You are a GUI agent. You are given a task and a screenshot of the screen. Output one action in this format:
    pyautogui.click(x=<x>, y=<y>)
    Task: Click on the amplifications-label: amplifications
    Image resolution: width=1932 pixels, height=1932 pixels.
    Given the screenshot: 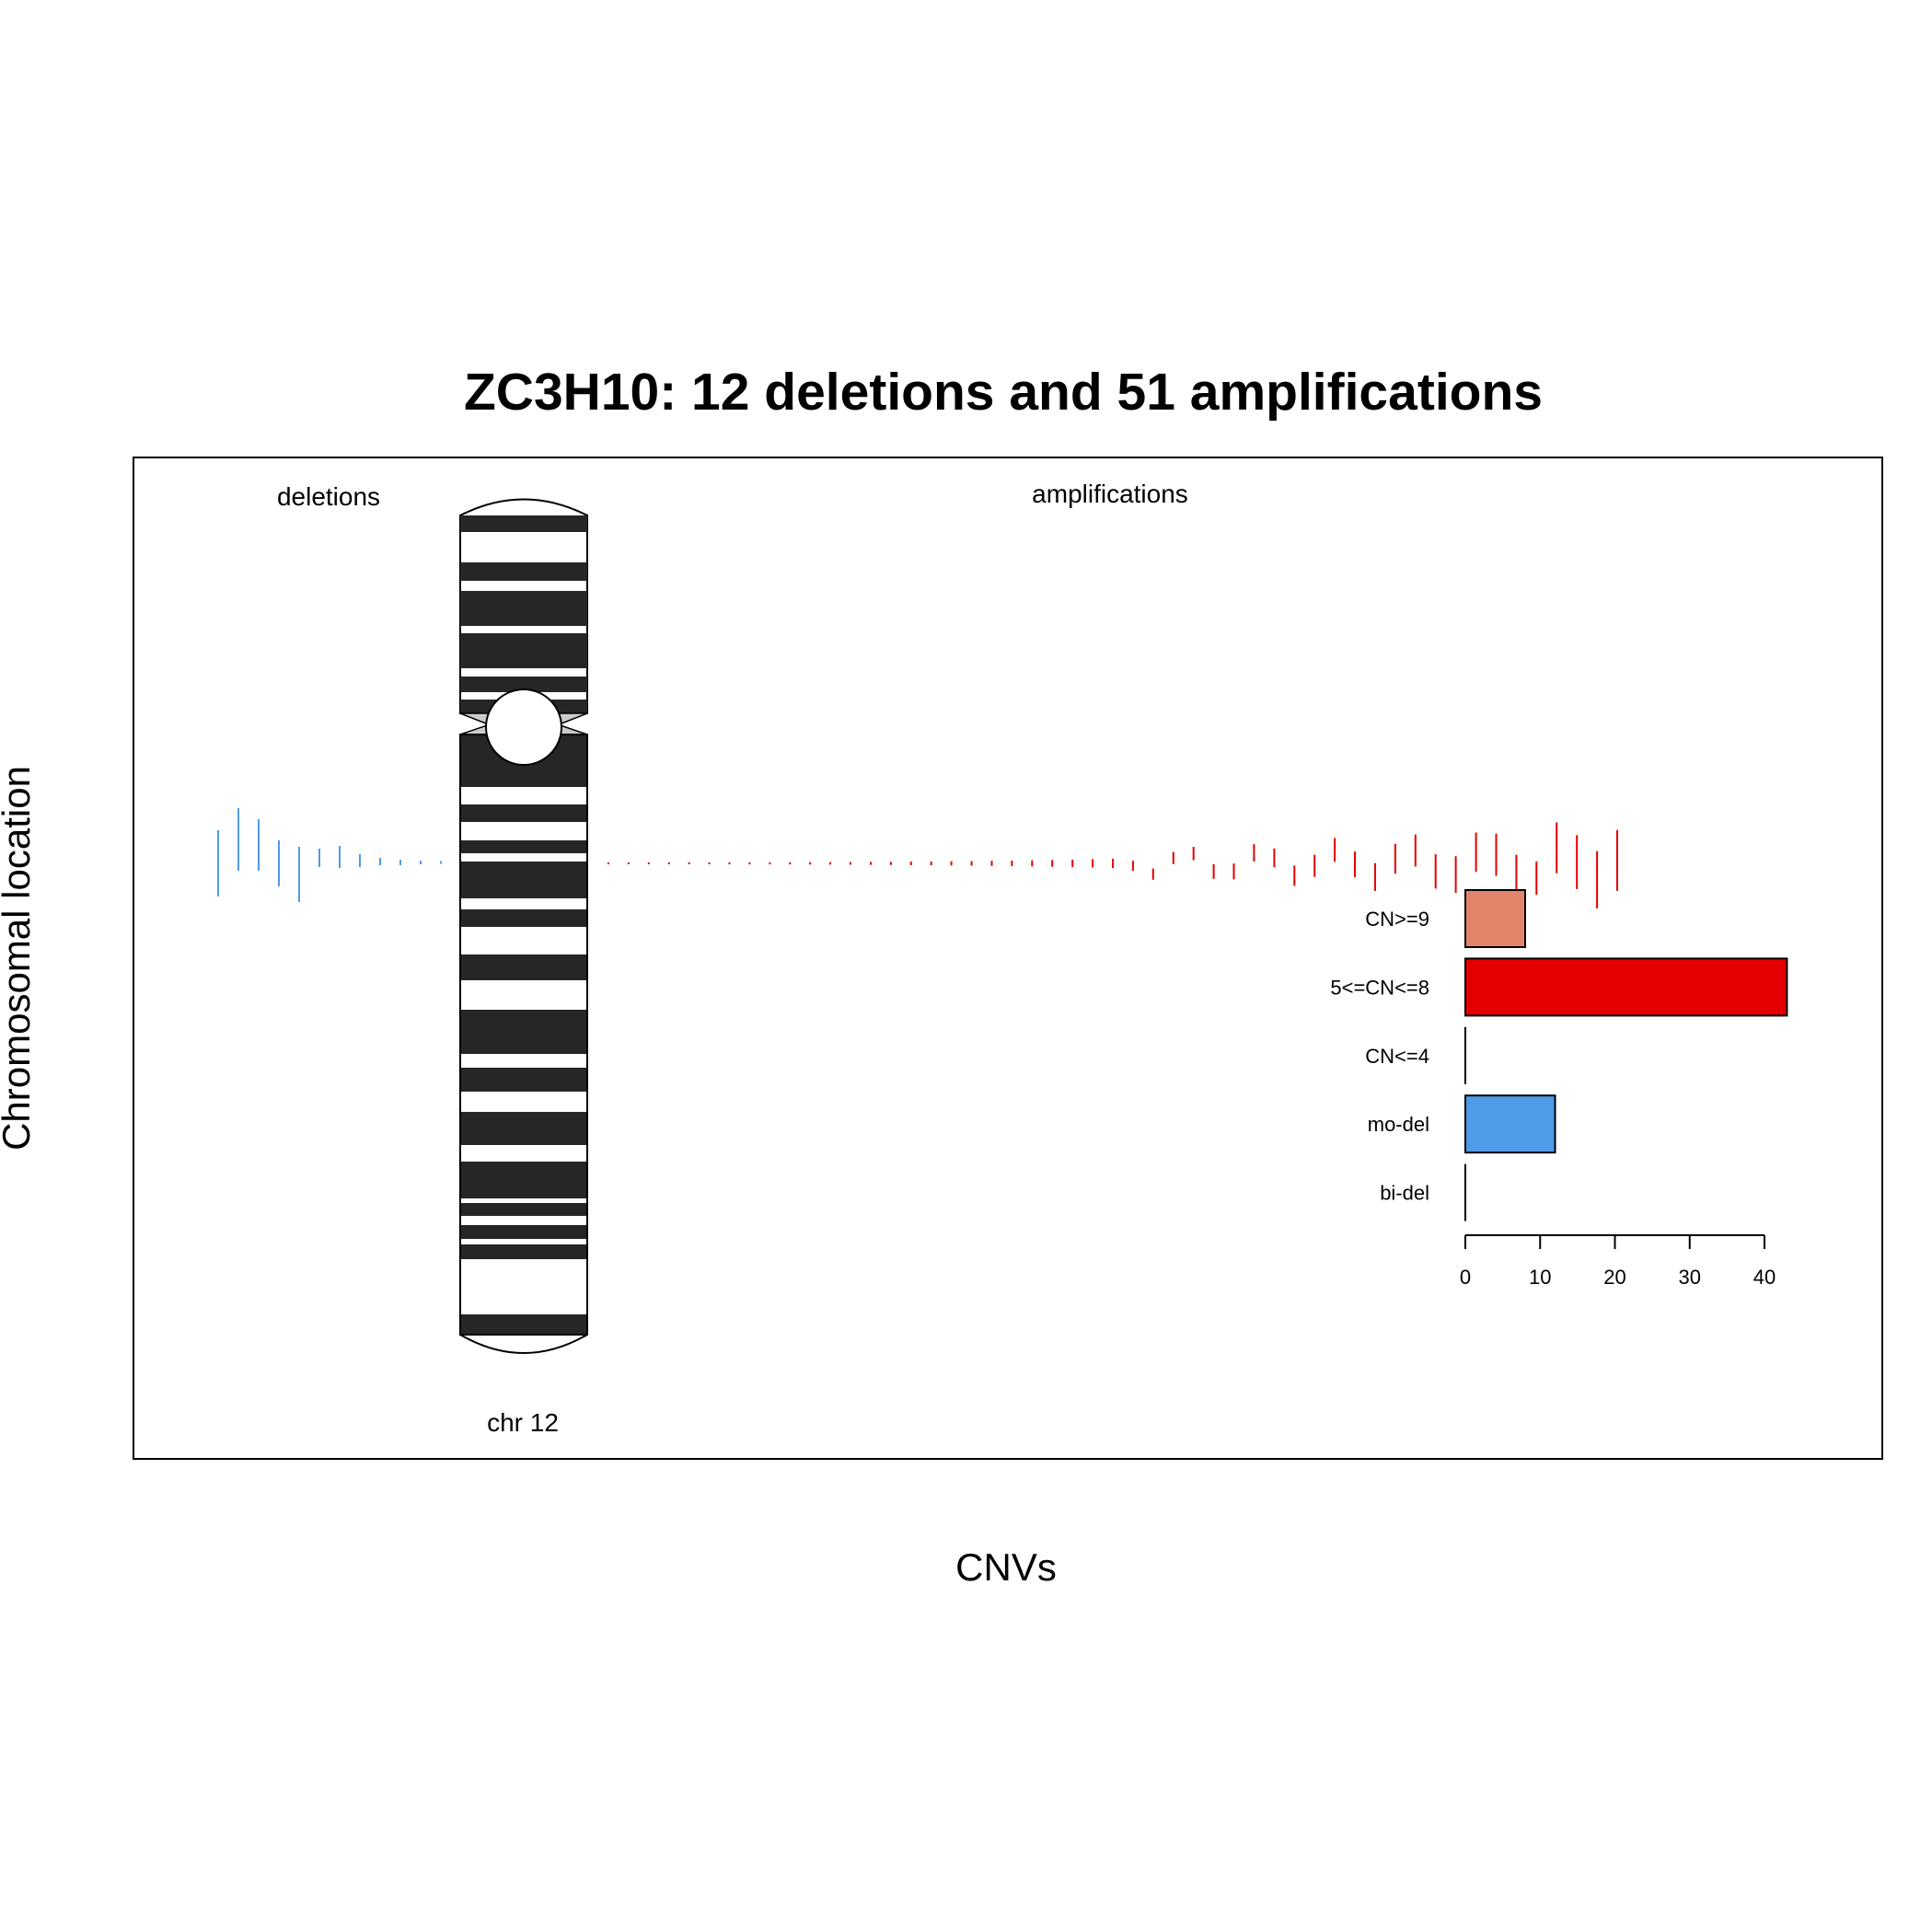 What is the action you would take?
    pyautogui.click(x=1110, y=494)
    